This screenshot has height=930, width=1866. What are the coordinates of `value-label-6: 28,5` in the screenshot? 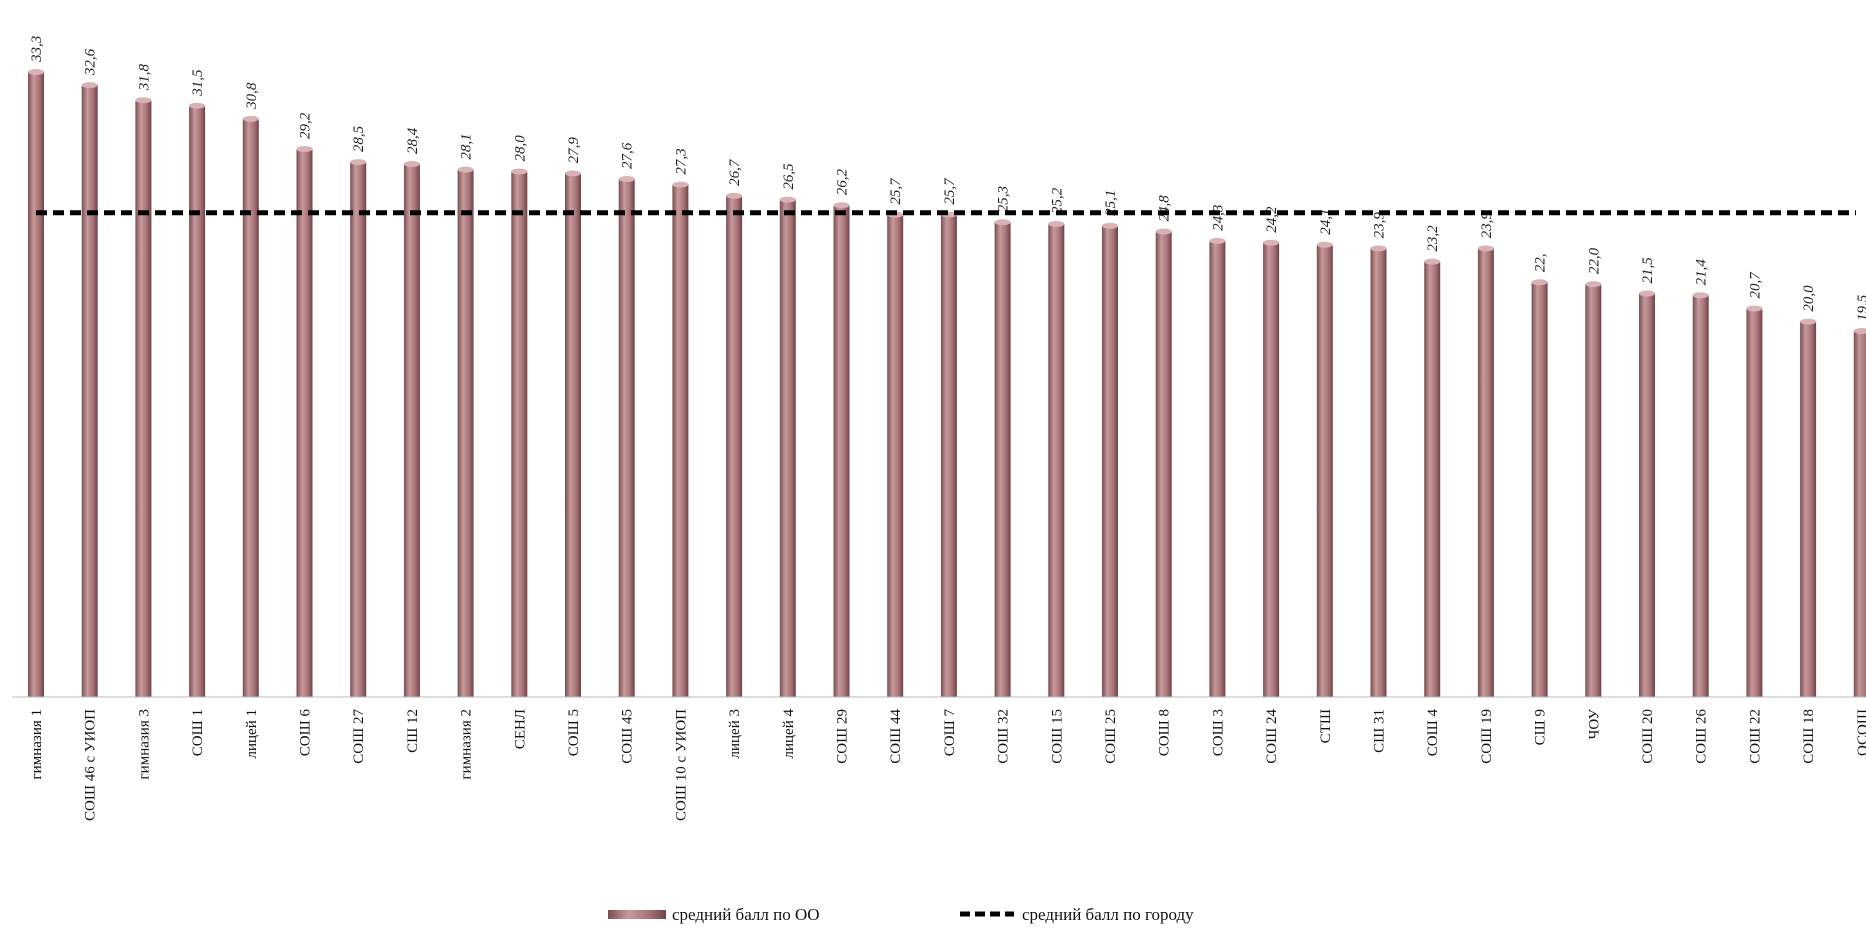 It's located at (359, 138).